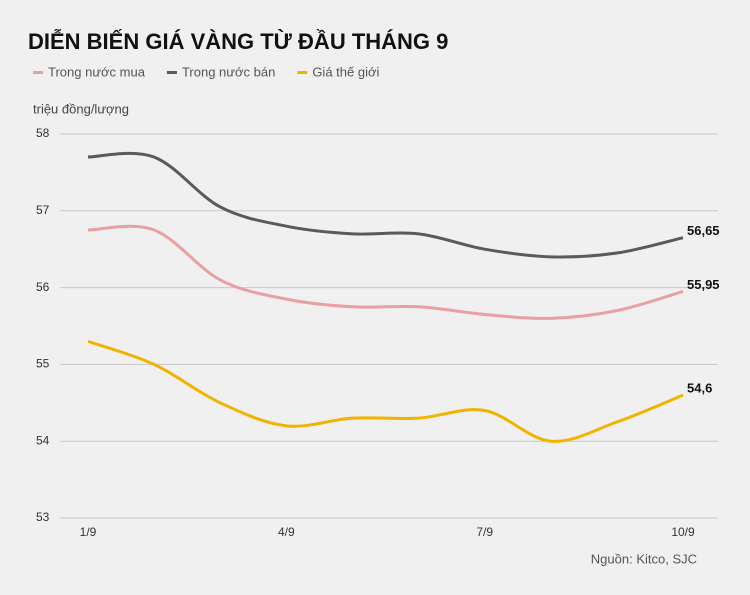  What do you see at coordinates (97, 71) in the screenshot?
I see `legend-label: Trong nước mua` at bounding box center [97, 71].